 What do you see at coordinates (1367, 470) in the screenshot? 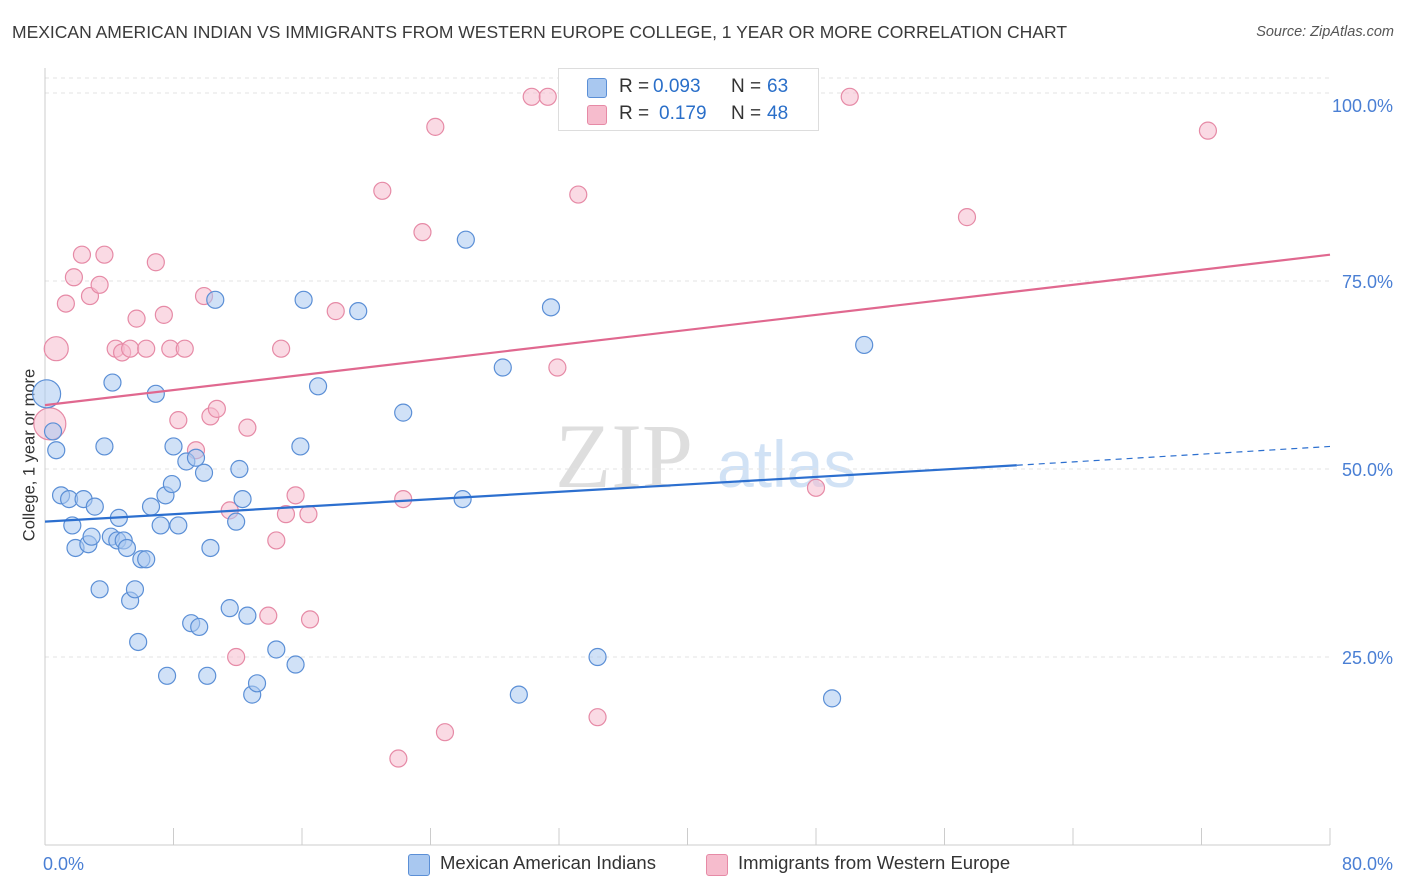
I see `y-tick-label: 50.0%` at bounding box center [1367, 470].